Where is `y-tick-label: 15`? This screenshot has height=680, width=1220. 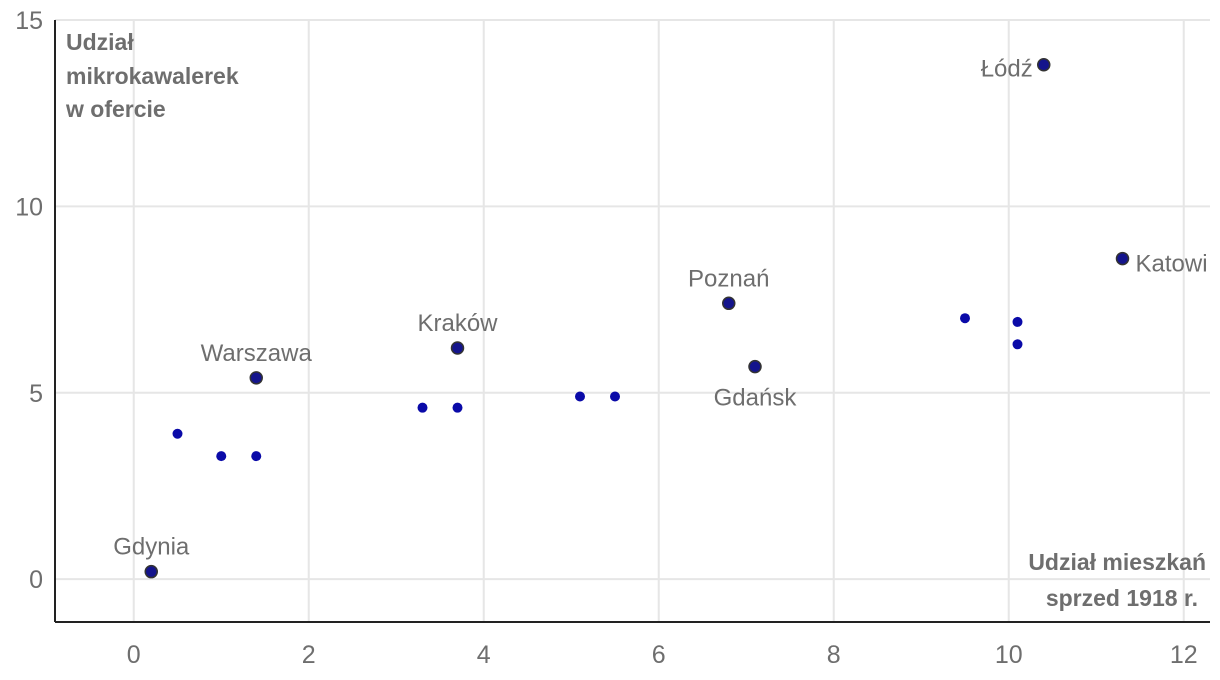
y-tick-label: 15 is located at coordinates (29, 21).